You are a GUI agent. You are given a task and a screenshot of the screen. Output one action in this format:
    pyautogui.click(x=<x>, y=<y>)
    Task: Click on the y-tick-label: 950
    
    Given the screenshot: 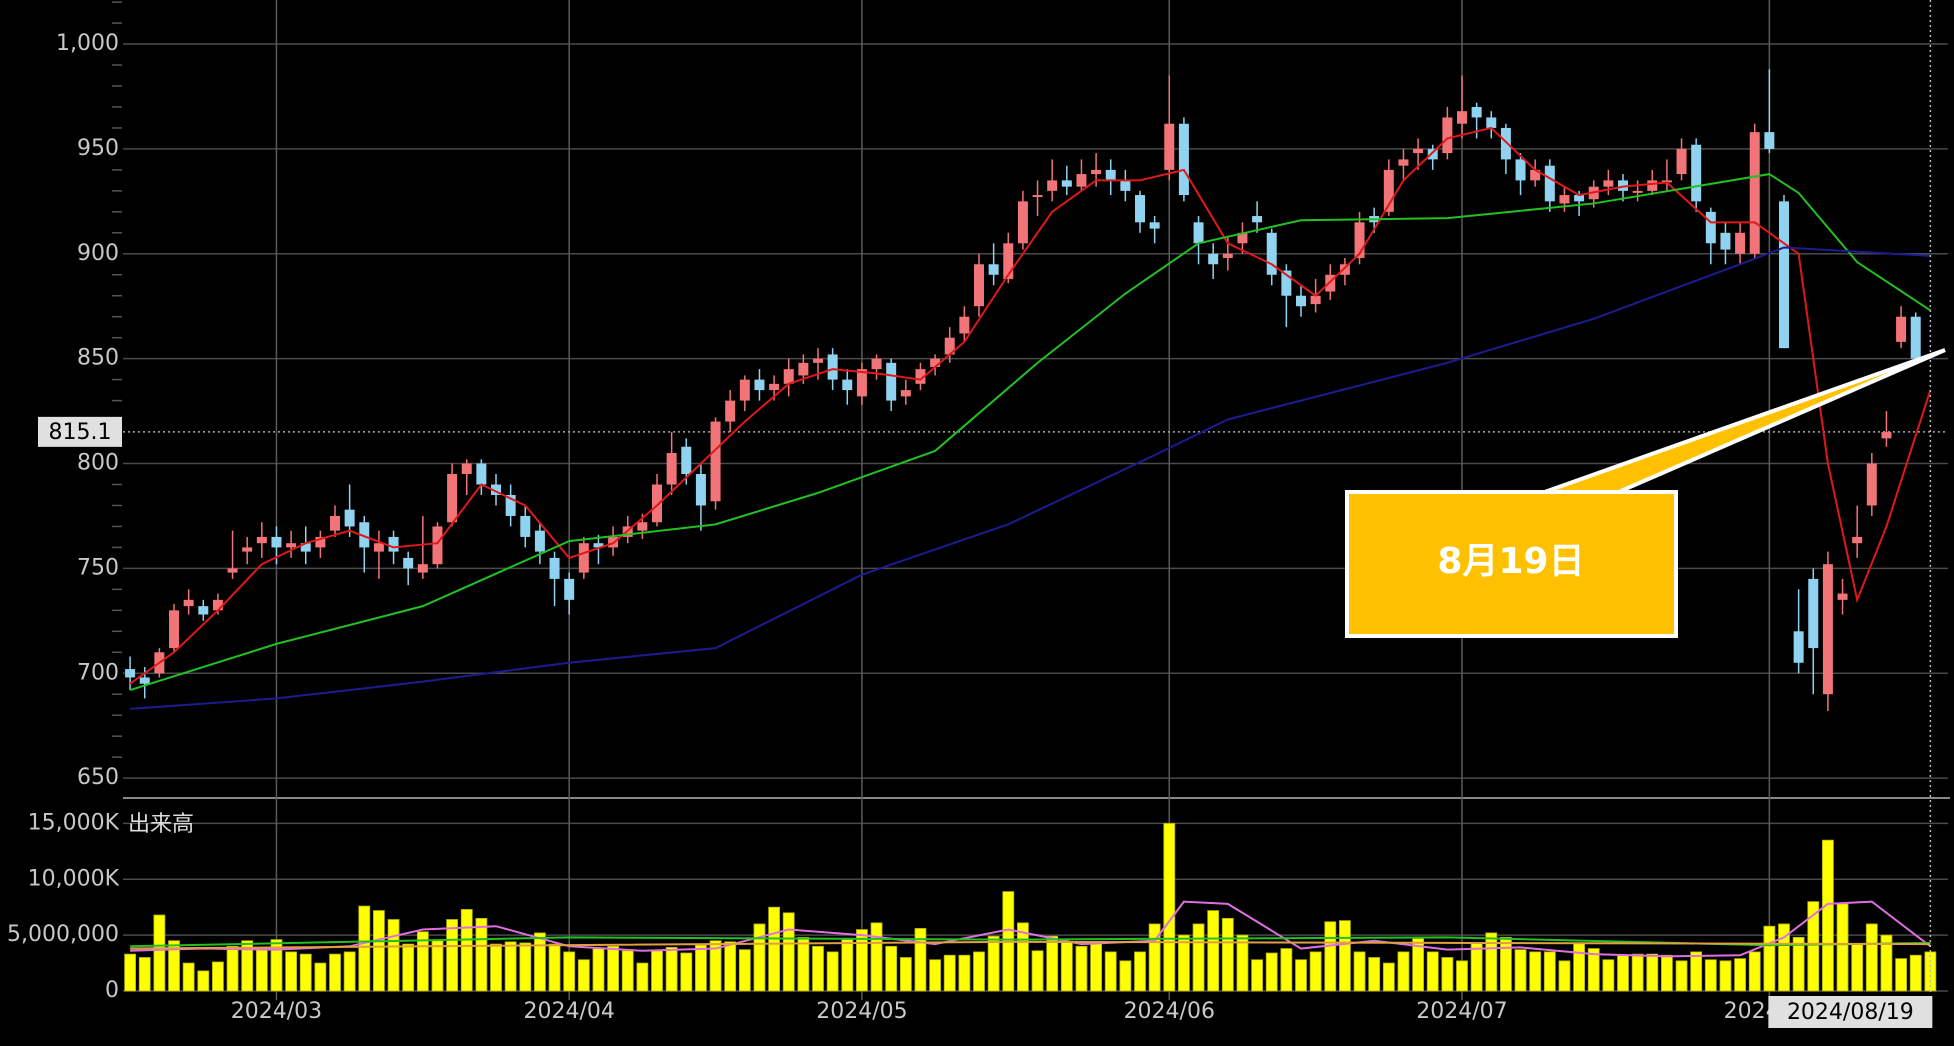 What is the action you would take?
    pyautogui.click(x=98, y=148)
    